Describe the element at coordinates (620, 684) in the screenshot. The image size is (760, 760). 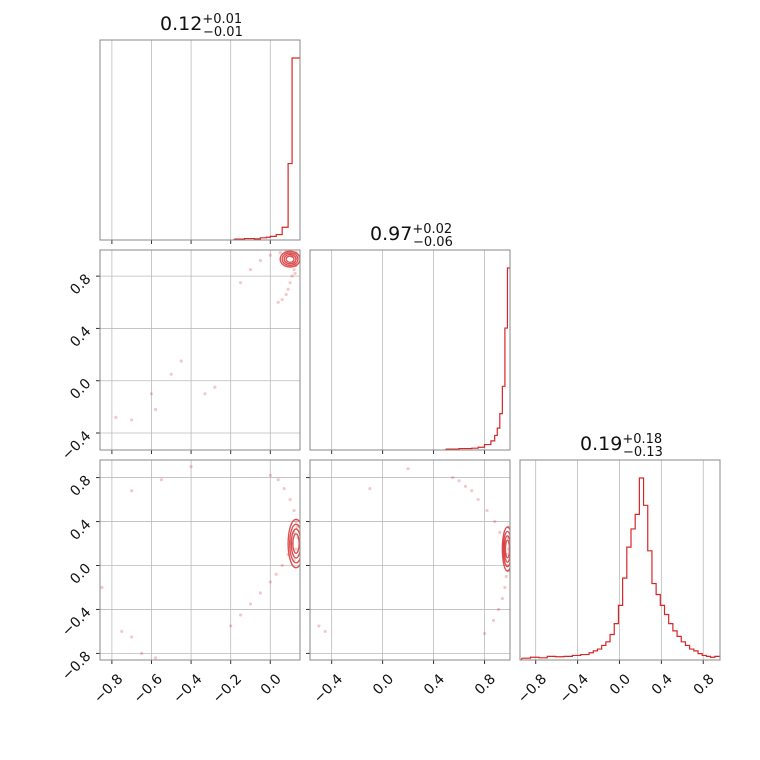
I see `x-tick-label: 0.0` at that location.